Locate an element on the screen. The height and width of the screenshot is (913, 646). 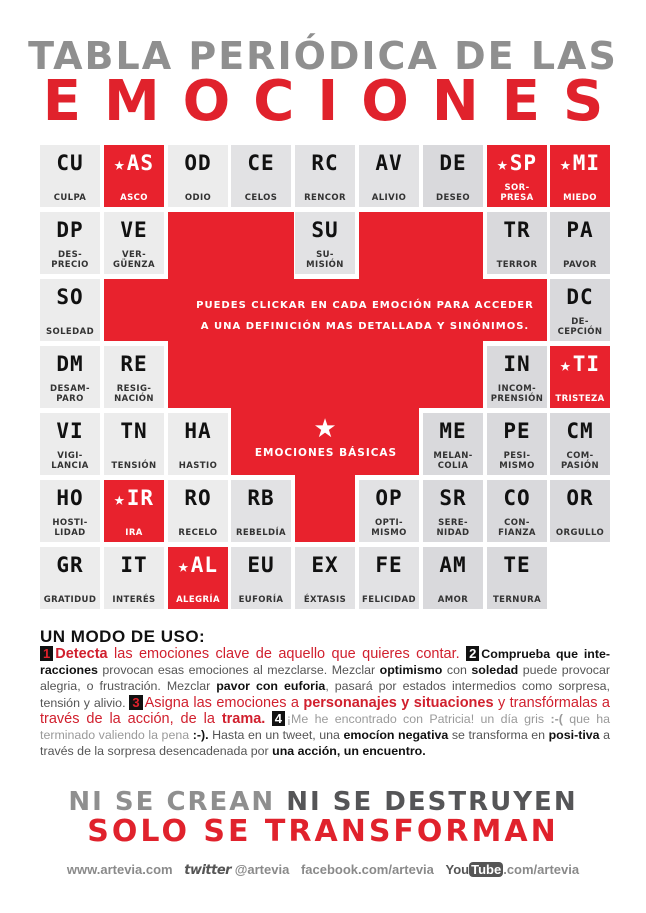
emotion-cell-amor: AM AMOR is located at coordinates (453, 578).